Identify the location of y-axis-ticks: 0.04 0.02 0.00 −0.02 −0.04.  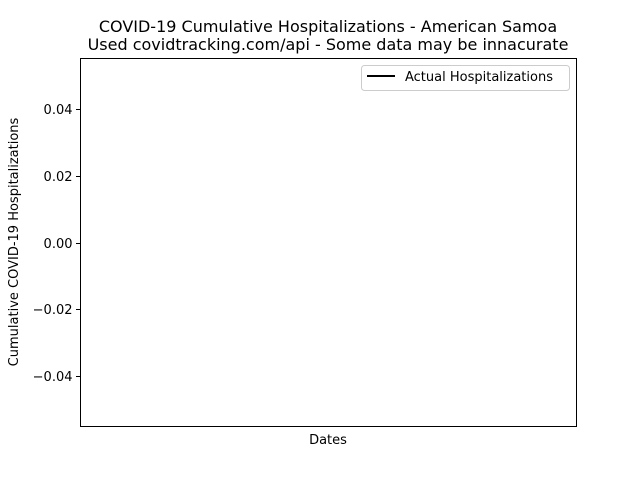
(57, 244).